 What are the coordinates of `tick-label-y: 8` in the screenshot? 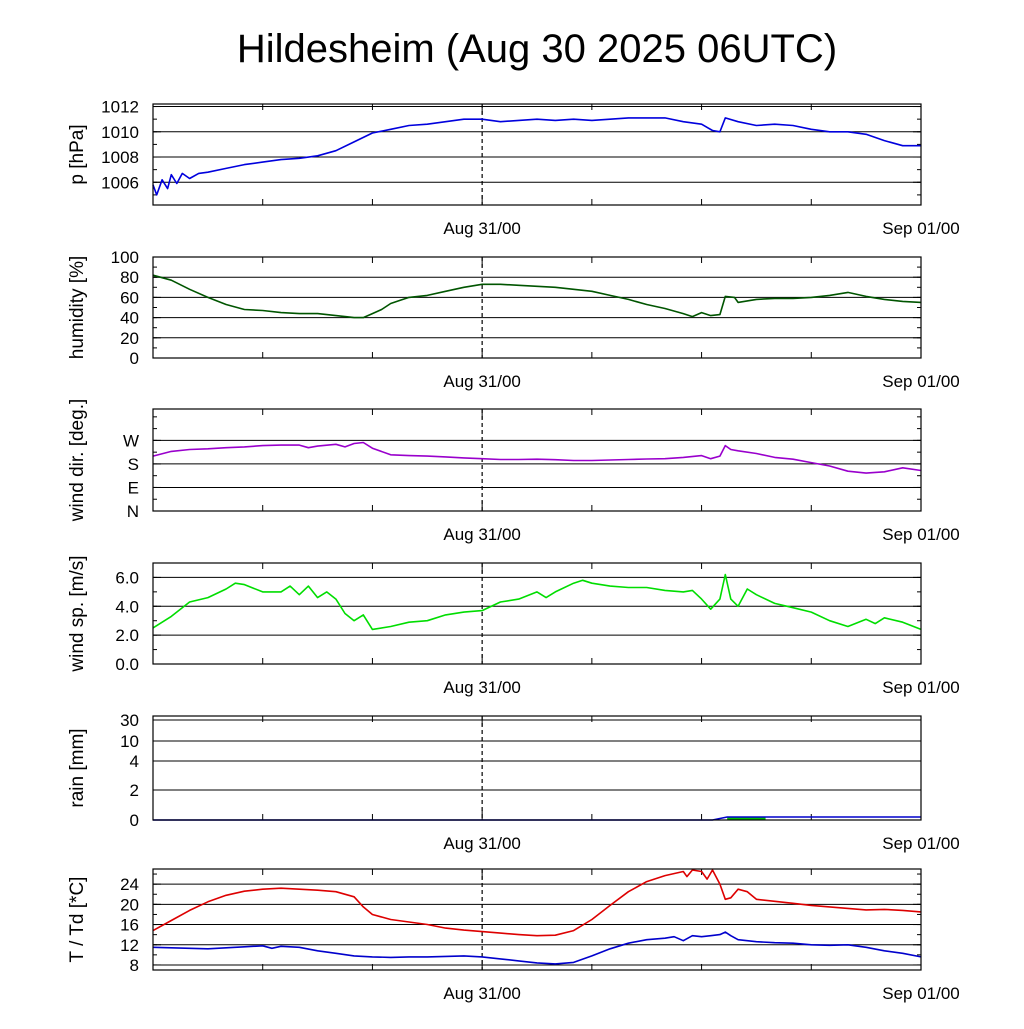 It's located at (134, 965).